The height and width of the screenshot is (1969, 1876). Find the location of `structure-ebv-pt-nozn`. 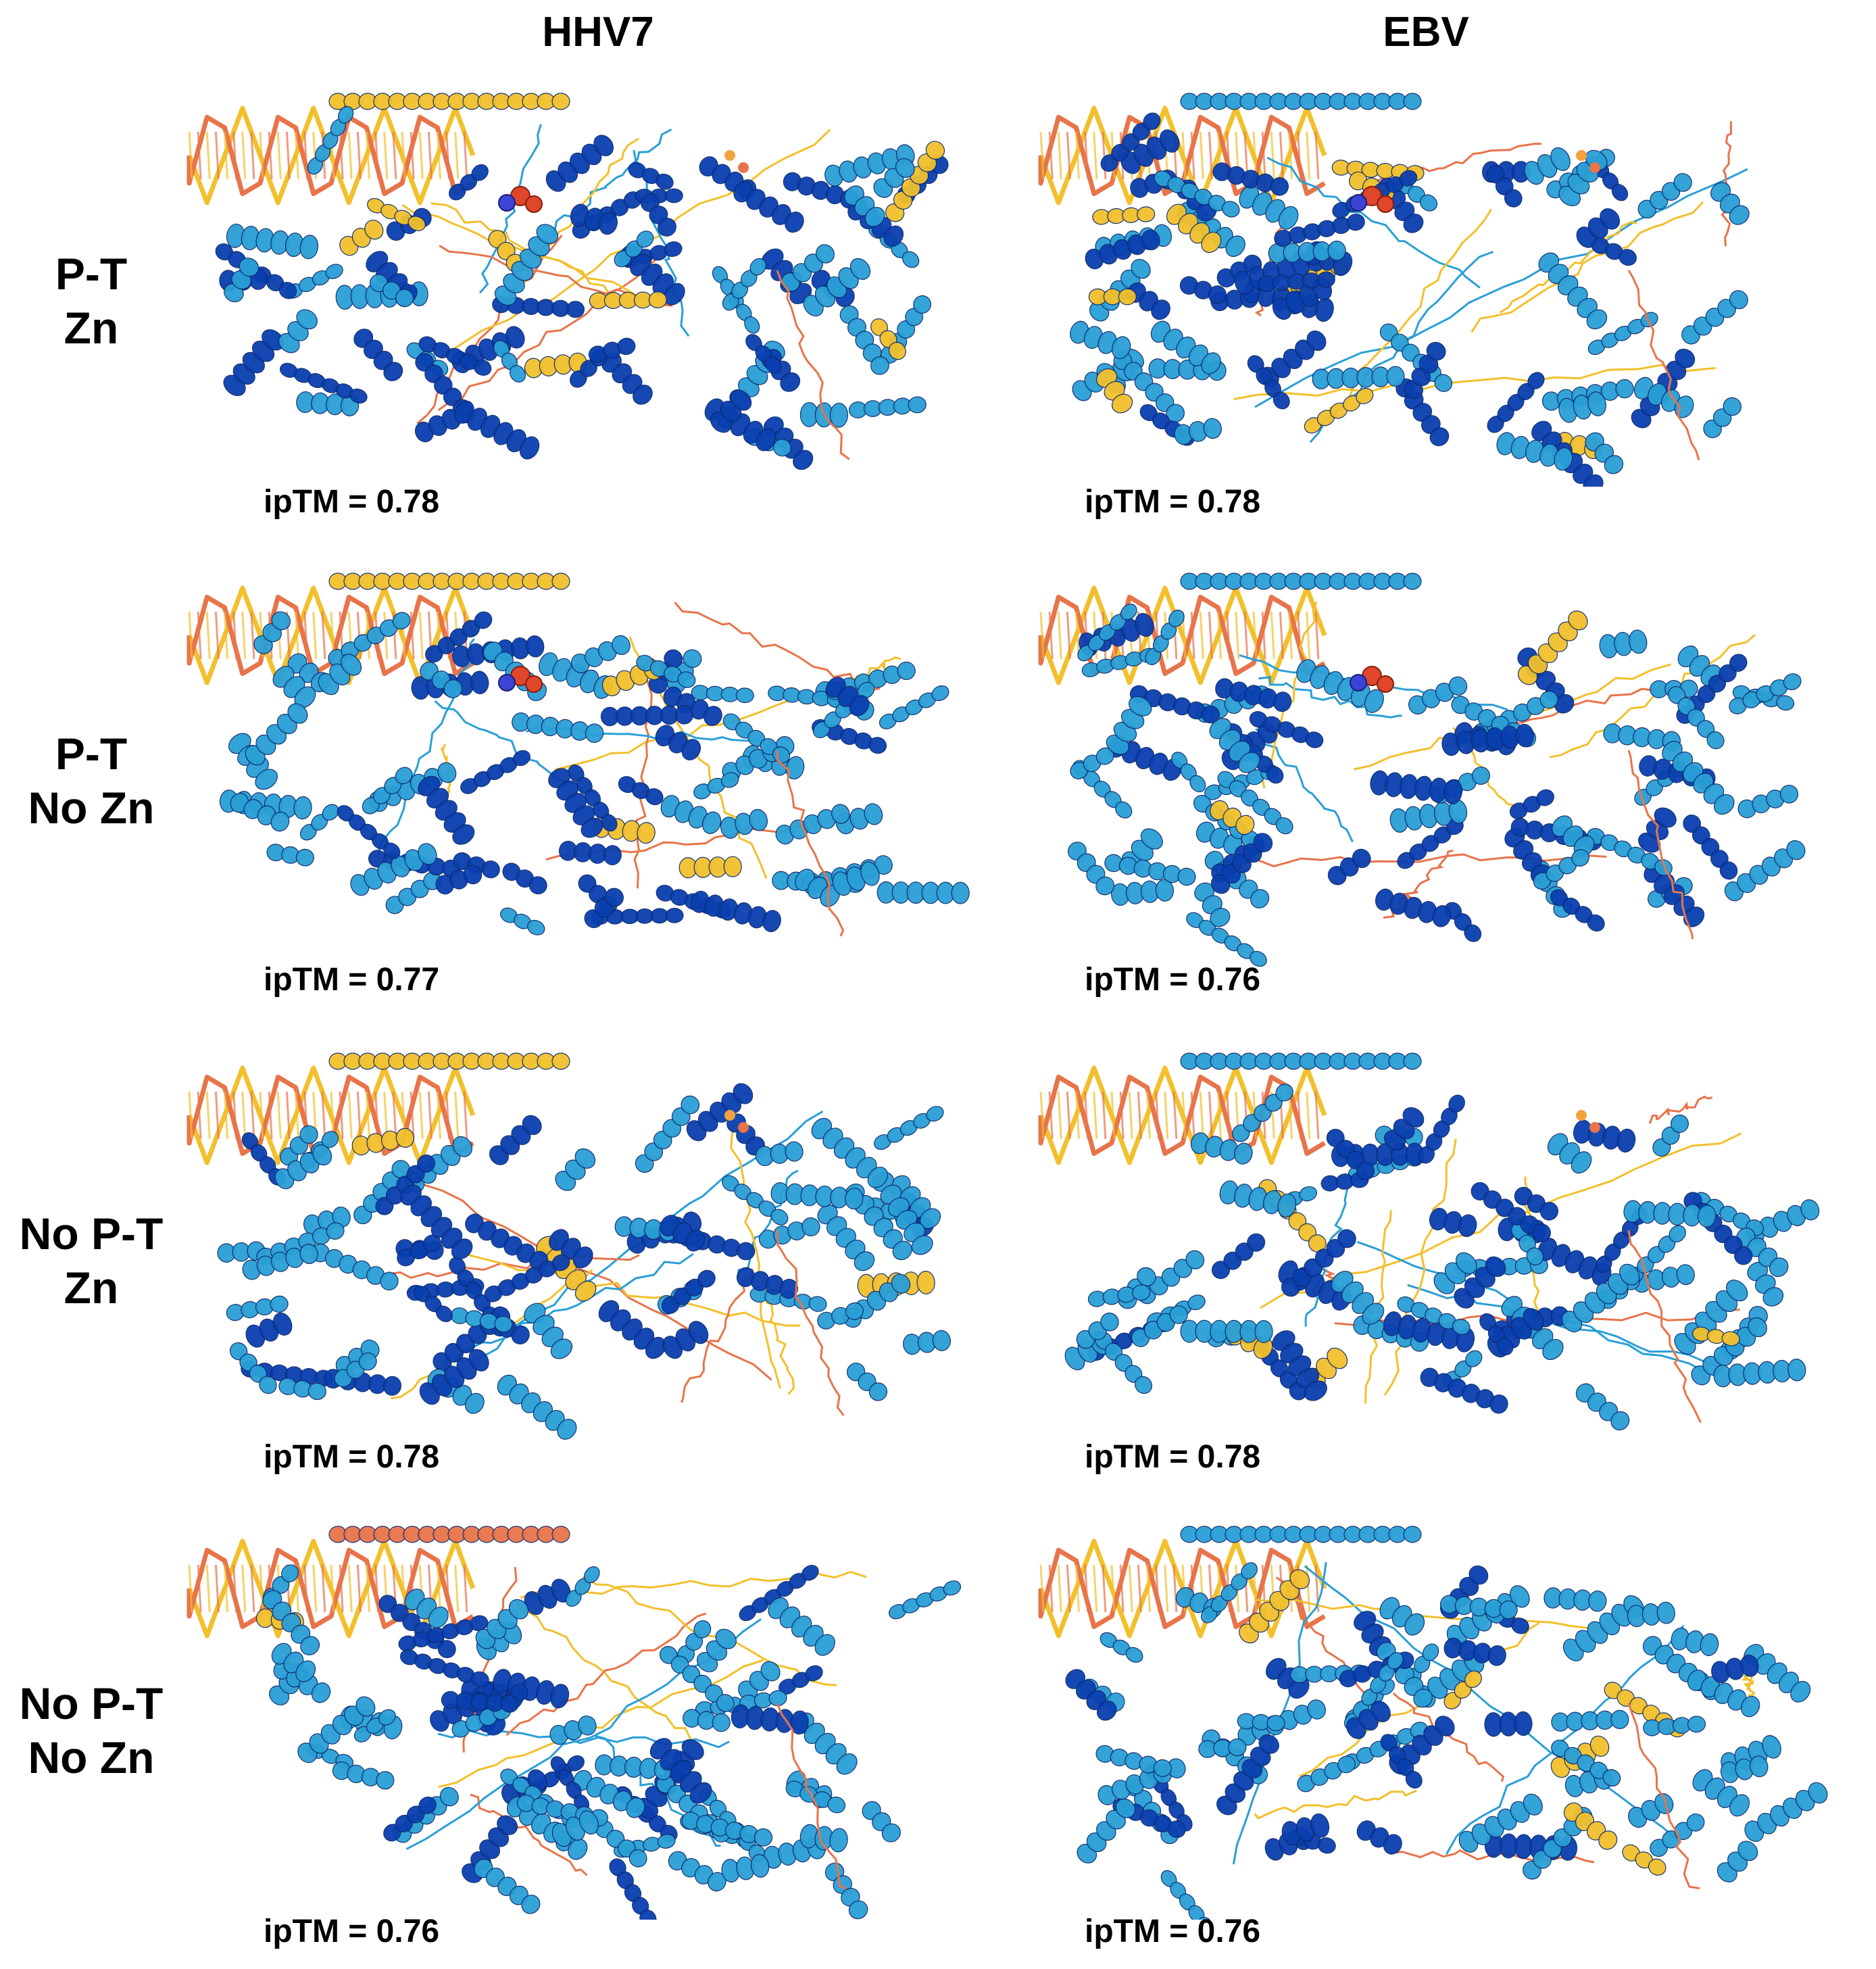

structure-ebv-pt-nozn is located at coordinates (1432, 764).